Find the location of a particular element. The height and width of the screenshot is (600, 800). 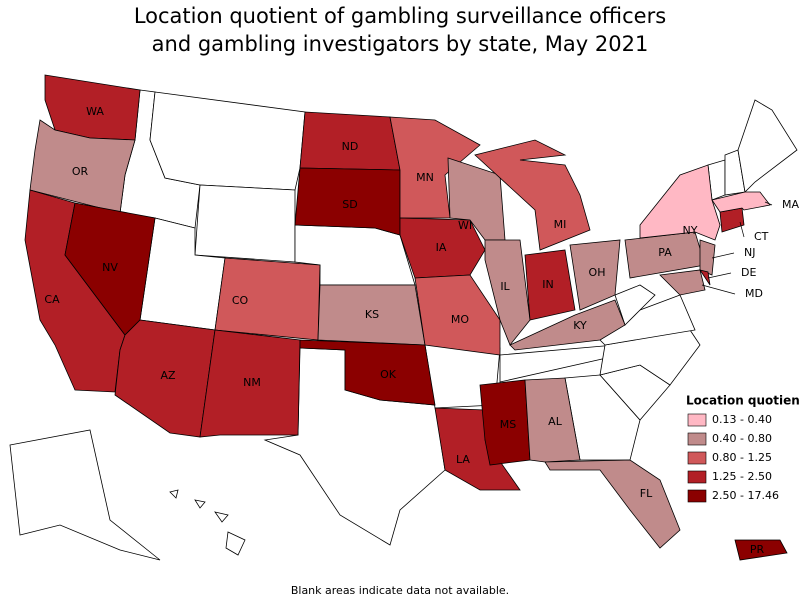

state-label: CA is located at coordinates (52, 299).